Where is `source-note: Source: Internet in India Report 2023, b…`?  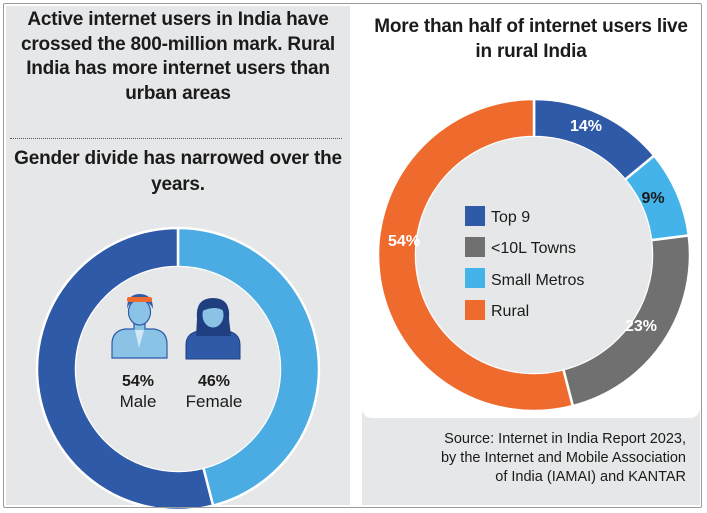 source-note: Source: Internet in India Report 2023, b… is located at coordinates (526, 458).